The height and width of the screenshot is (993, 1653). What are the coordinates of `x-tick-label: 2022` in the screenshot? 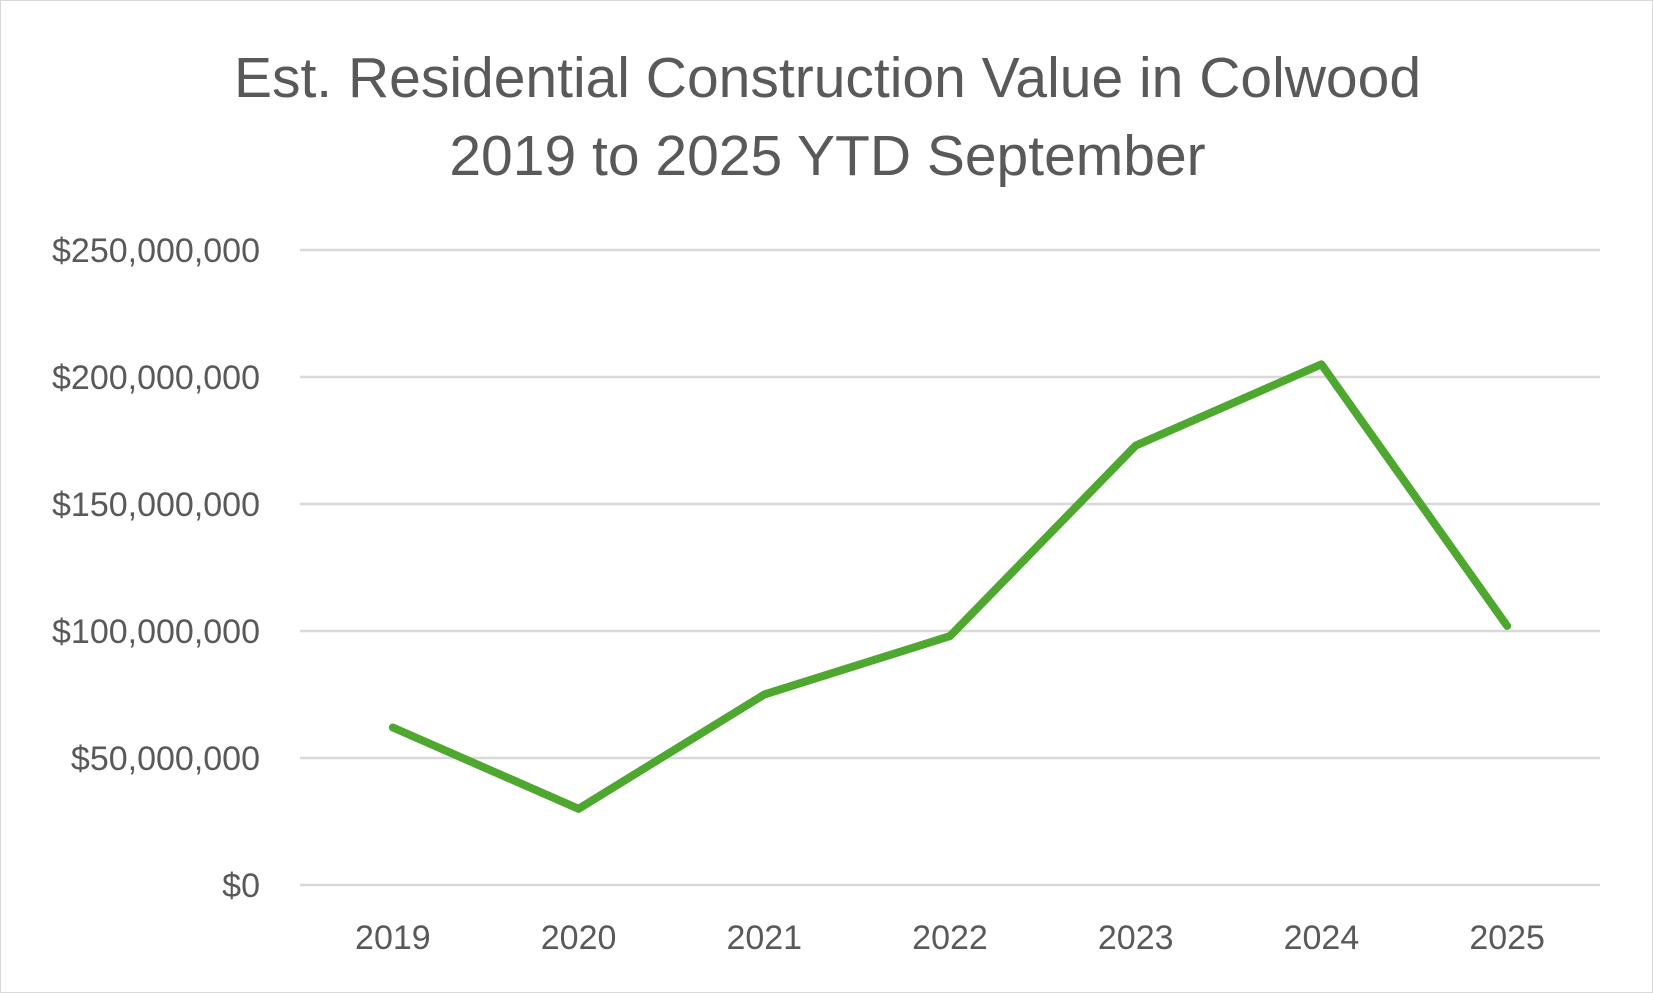 It's located at (950, 938).